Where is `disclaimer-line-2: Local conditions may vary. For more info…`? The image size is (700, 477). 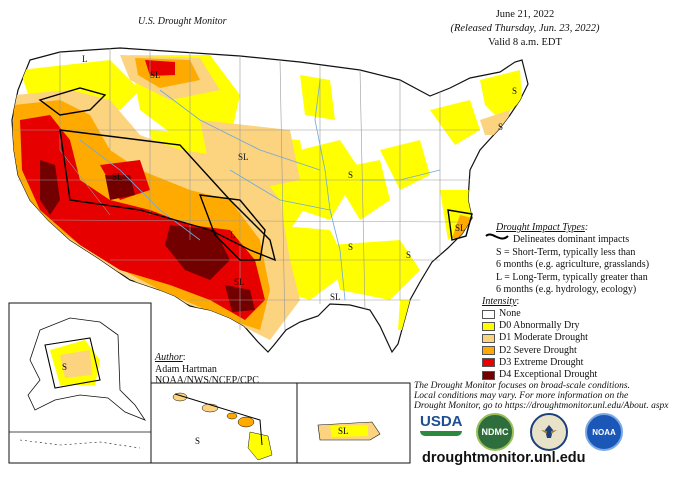 disclaimer-line-2: Local conditions may vary. For more info… is located at coordinates (521, 396).